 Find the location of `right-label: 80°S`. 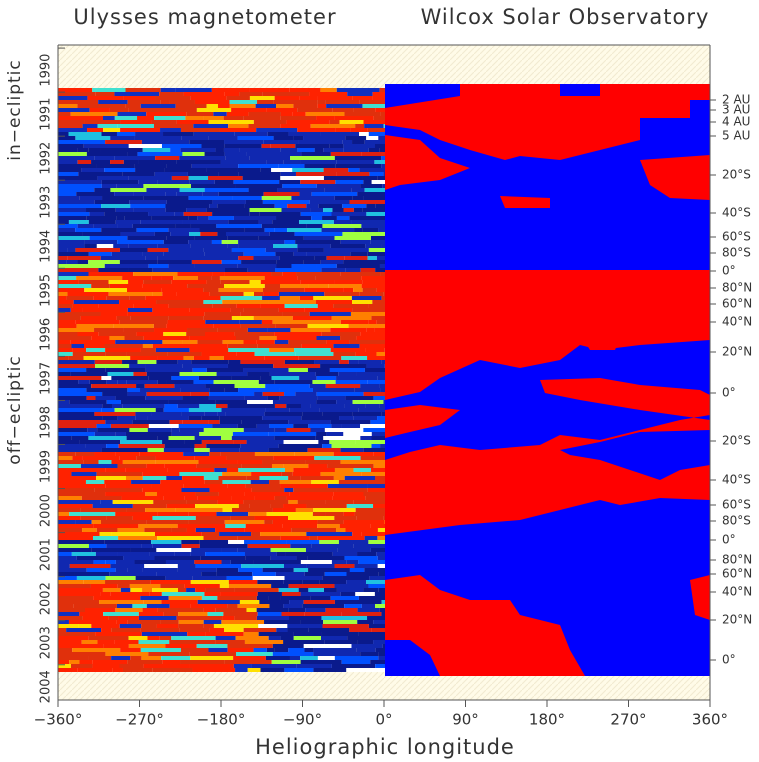

right-label: 80°S is located at coordinates (736, 253).